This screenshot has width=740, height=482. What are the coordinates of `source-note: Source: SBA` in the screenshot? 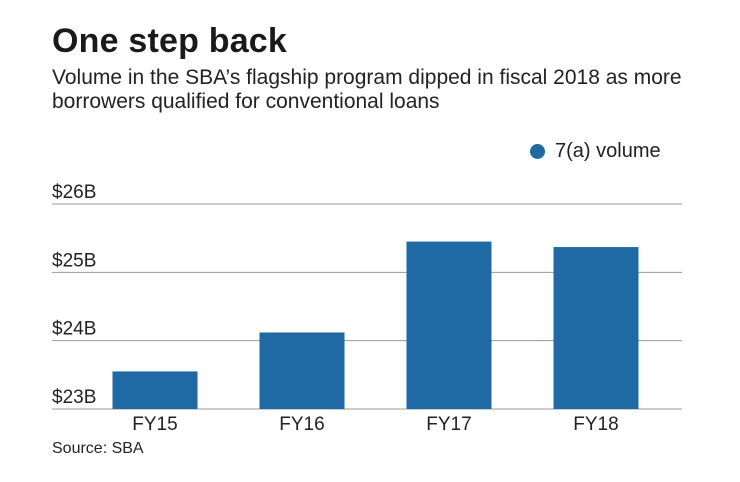 It's located at (98, 448).